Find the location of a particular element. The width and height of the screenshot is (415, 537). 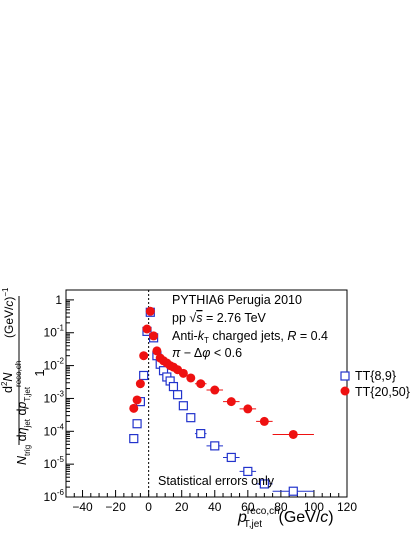

x-axis-tick-labels: −40 −20 0 20 40 60 80 100 120 is located at coordinates (214, 507).